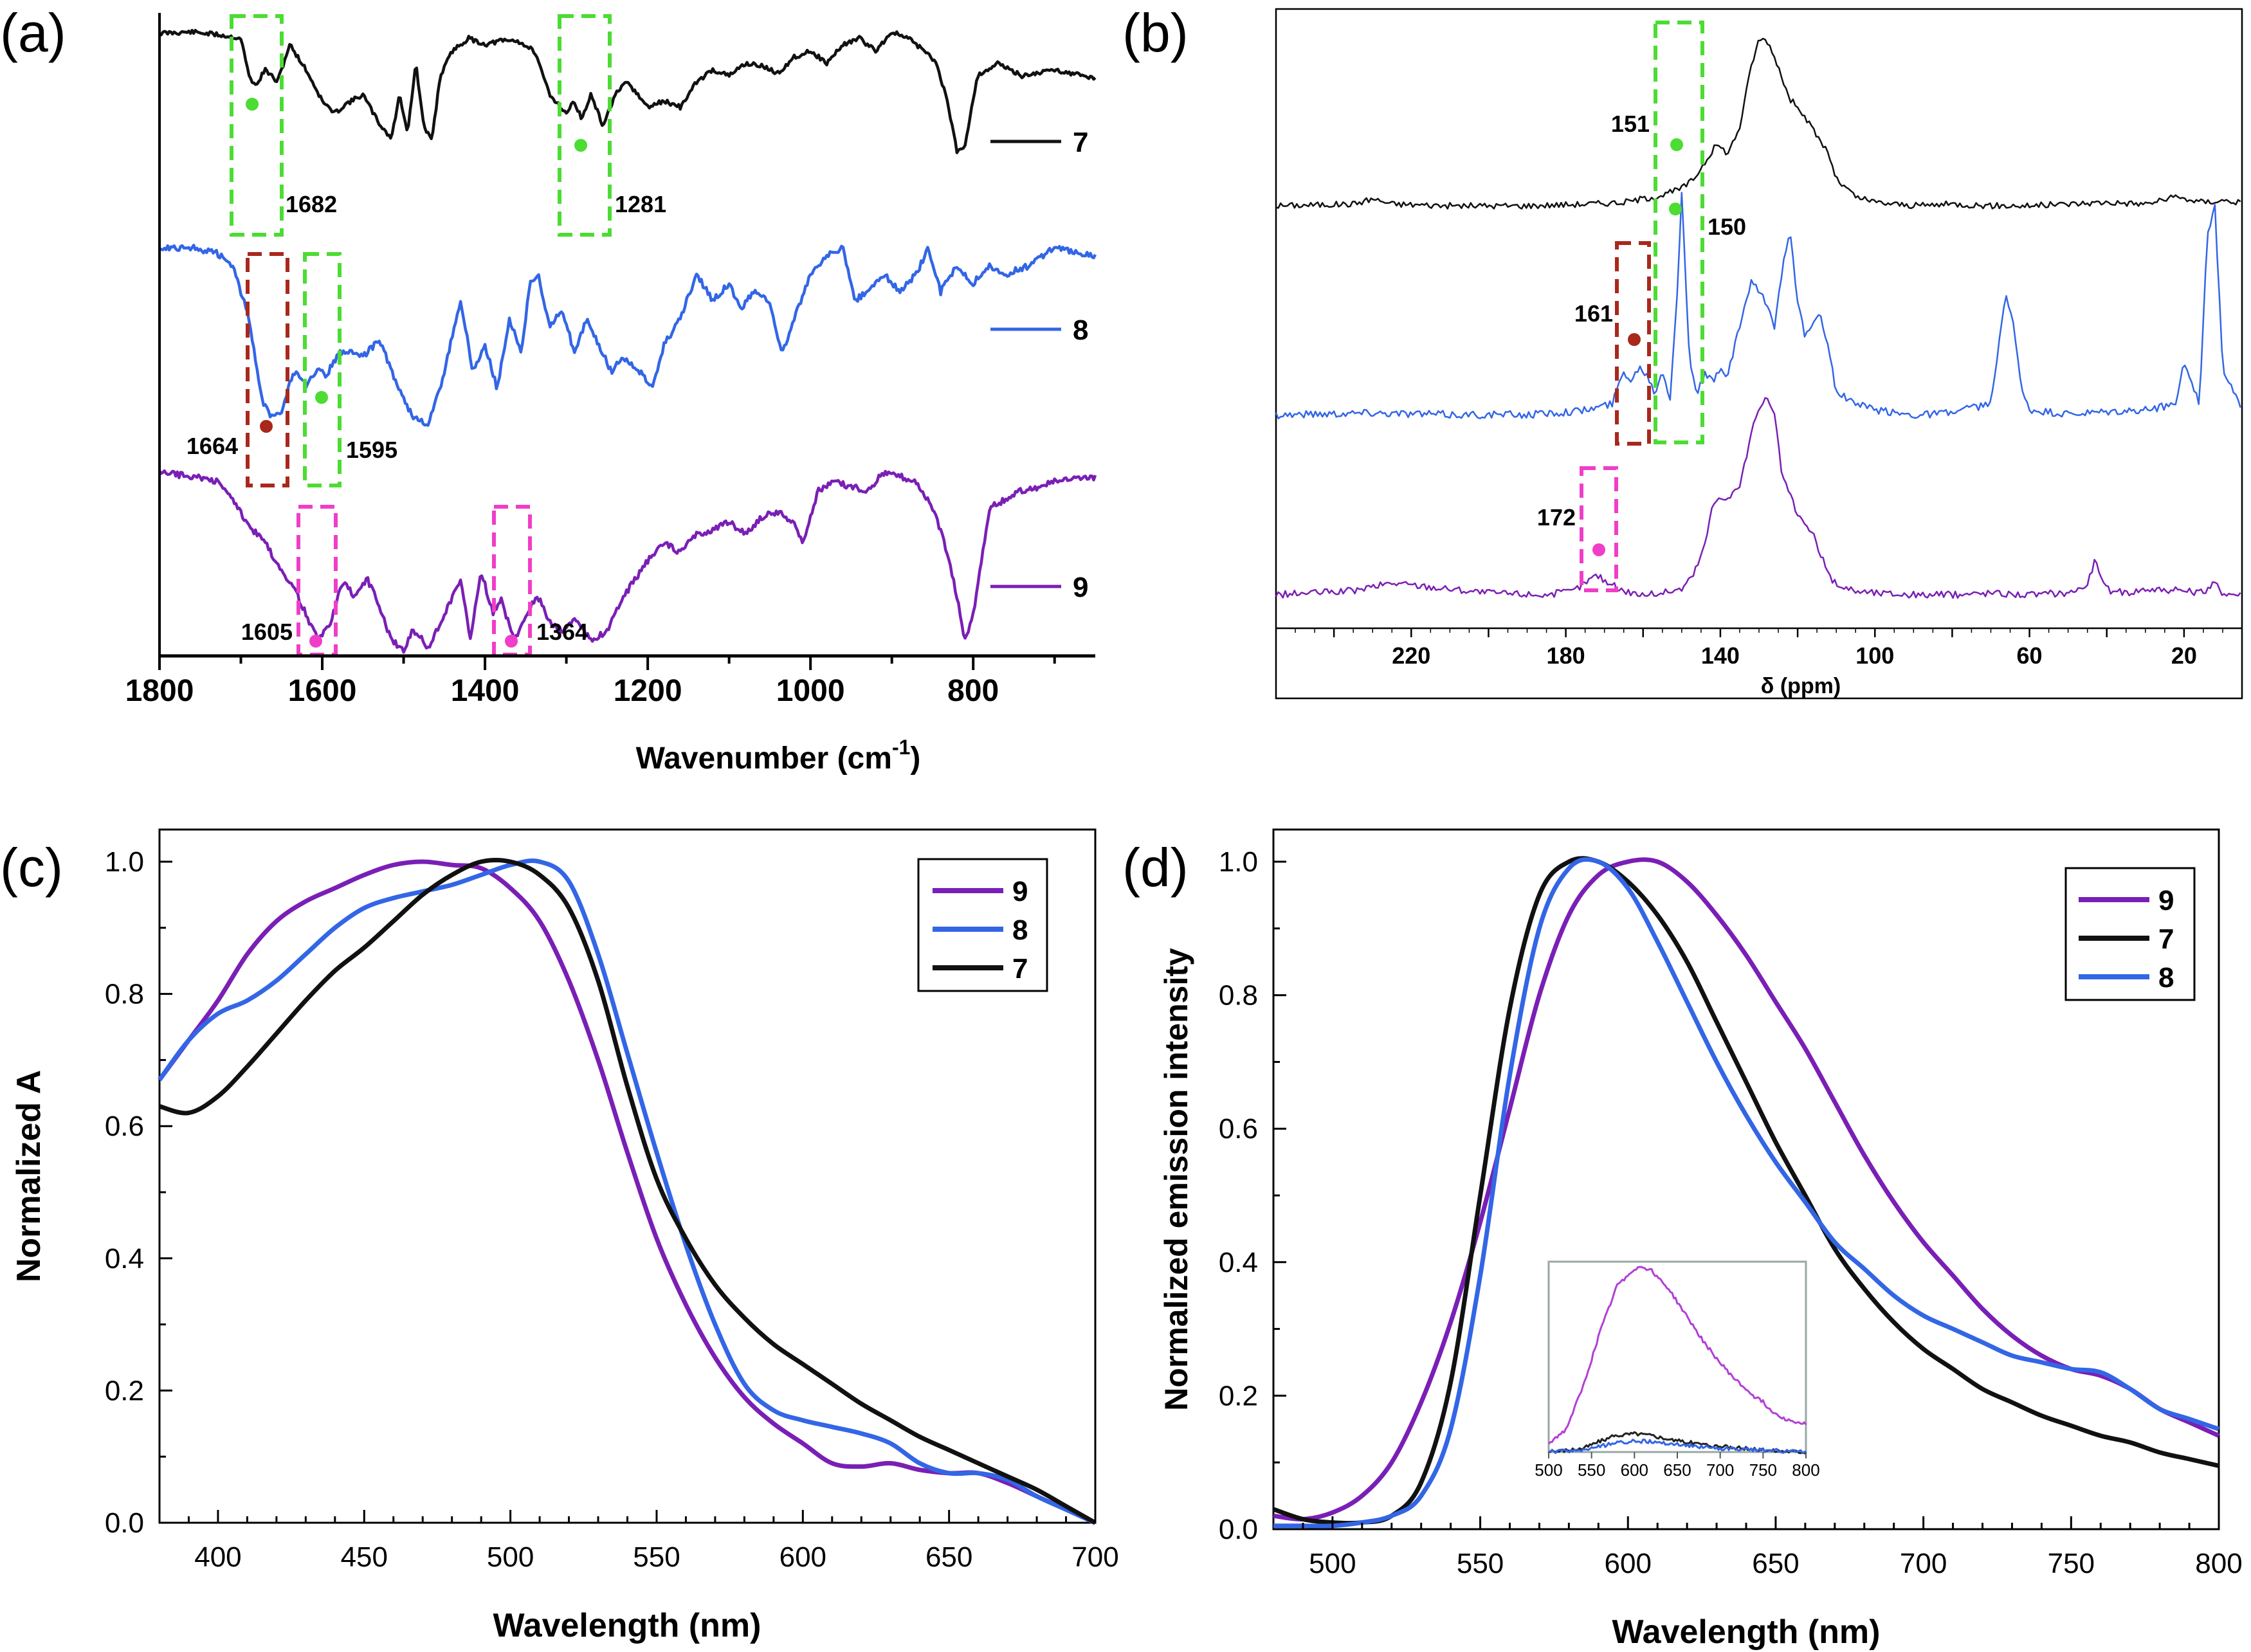 This screenshot has height=1652, width=2251. I want to click on panel-b-series, so click(1758, 318).